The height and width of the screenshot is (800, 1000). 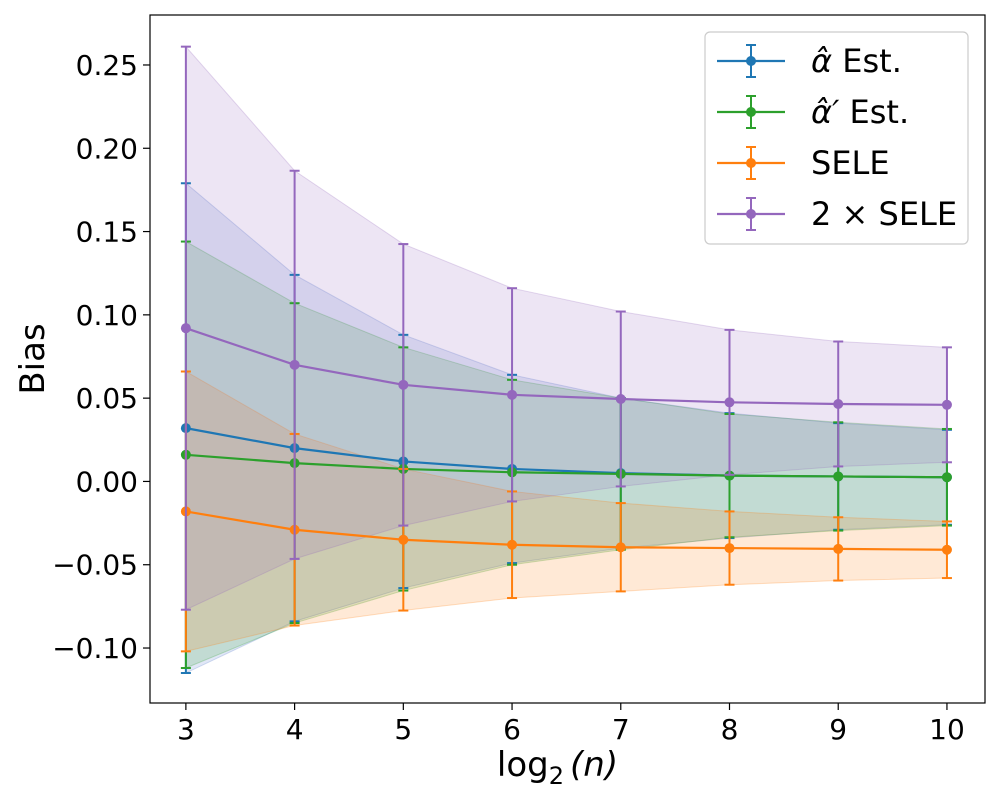 I want to click on y-tick-label: −0.05, so click(x=95, y=565).